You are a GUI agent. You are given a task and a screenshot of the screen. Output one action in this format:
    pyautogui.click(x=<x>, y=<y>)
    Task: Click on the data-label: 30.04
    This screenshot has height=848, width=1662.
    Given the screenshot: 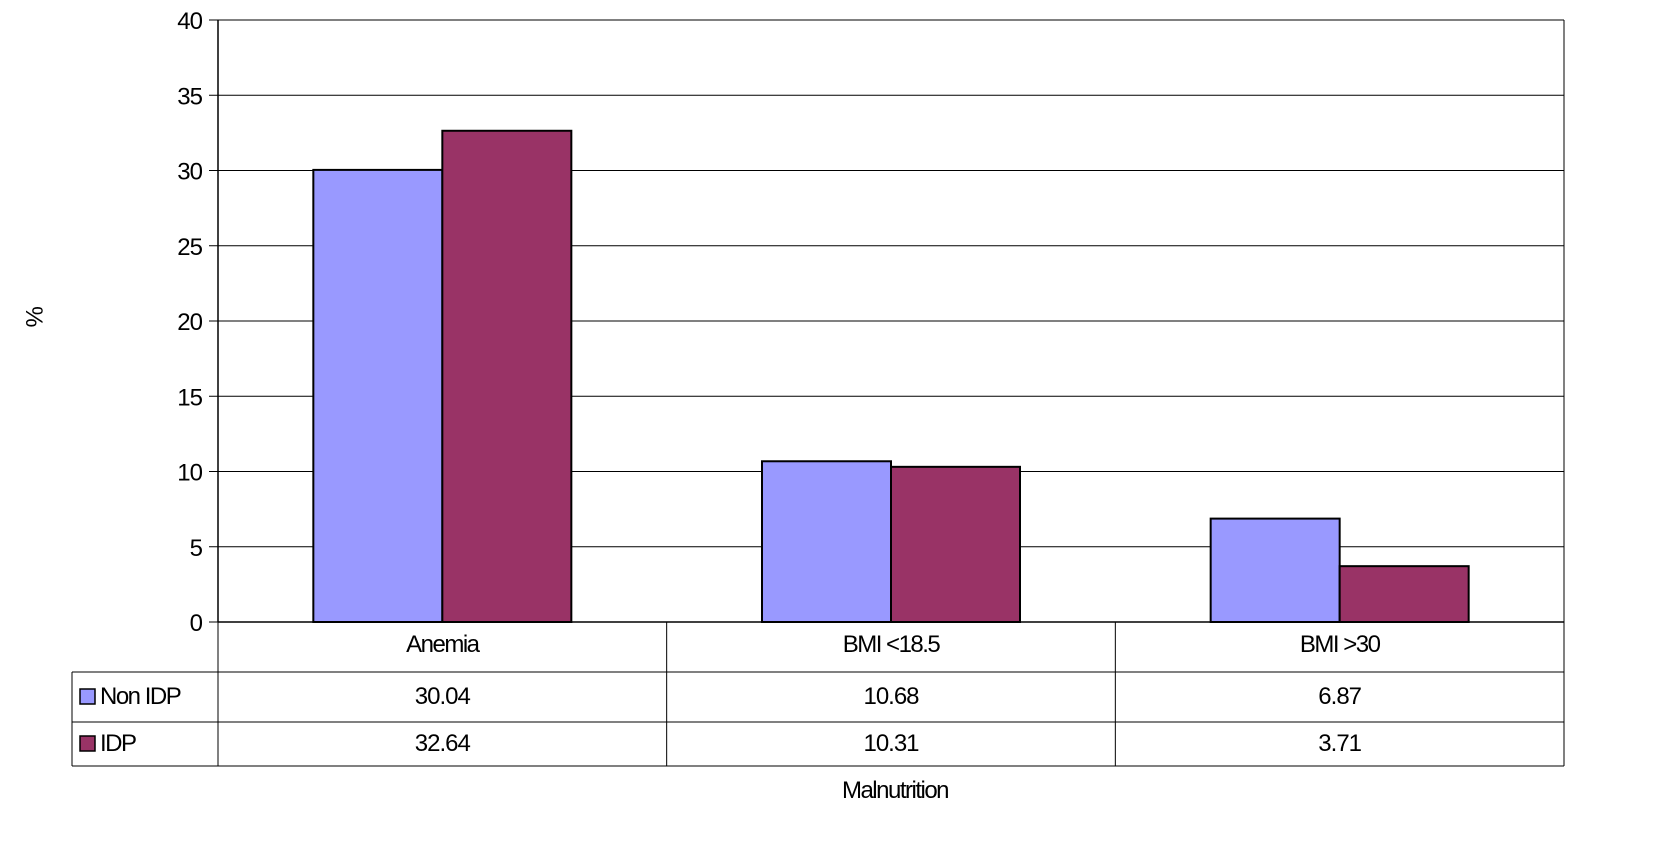 What is the action you would take?
    pyautogui.click(x=443, y=696)
    